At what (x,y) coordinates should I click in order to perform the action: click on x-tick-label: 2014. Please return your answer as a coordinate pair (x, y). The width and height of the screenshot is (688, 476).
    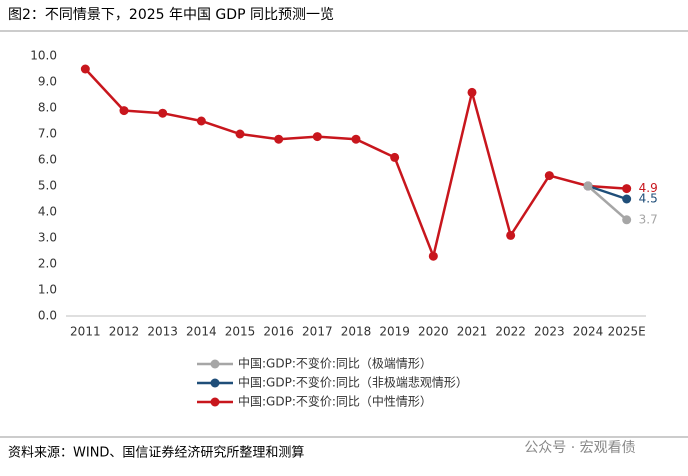
    Looking at the image, I should click on (201, 332).